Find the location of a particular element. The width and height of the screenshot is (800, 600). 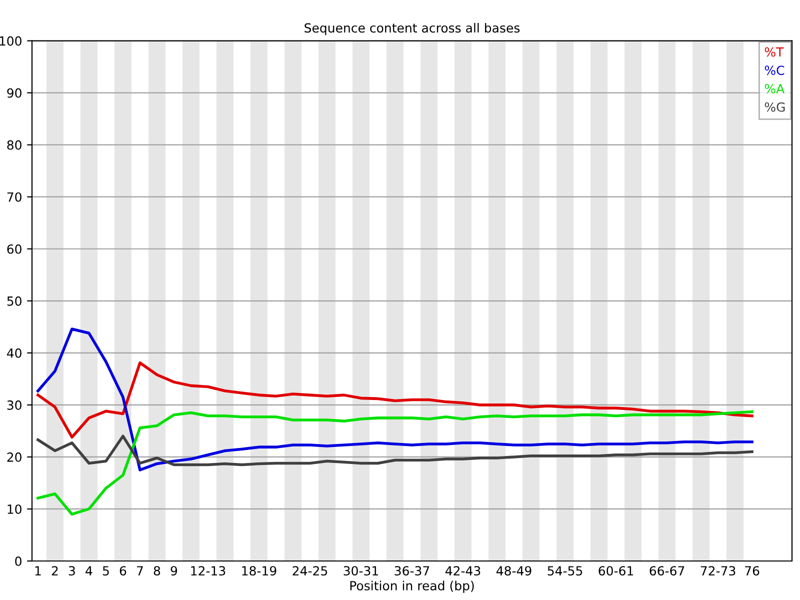

chart-title: Sequence content across all bases is located at coordinates (412, 29).